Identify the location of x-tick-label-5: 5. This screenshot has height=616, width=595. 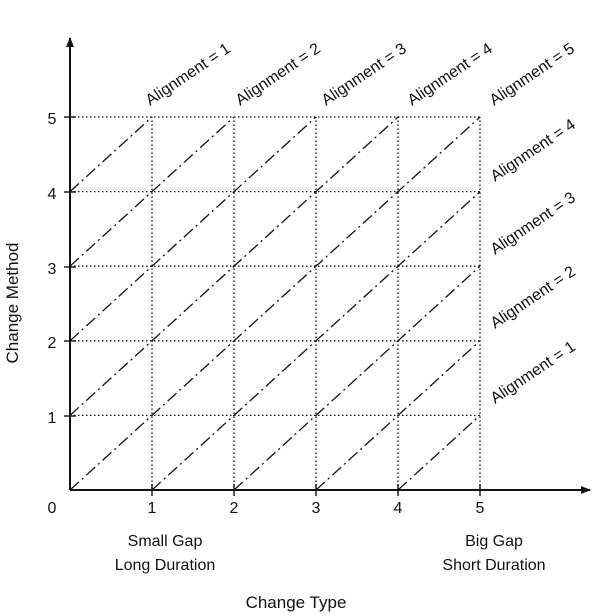
(480, 508).